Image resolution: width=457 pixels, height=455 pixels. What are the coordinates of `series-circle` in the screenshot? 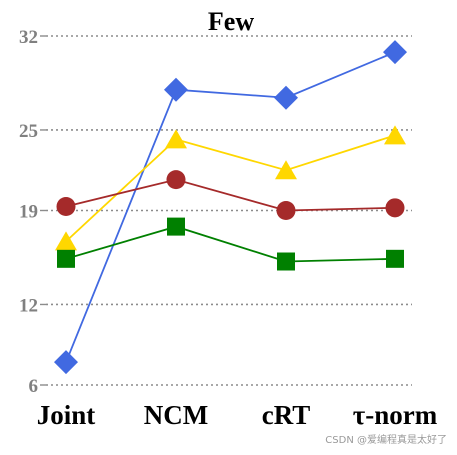 It's located at (230, 195).